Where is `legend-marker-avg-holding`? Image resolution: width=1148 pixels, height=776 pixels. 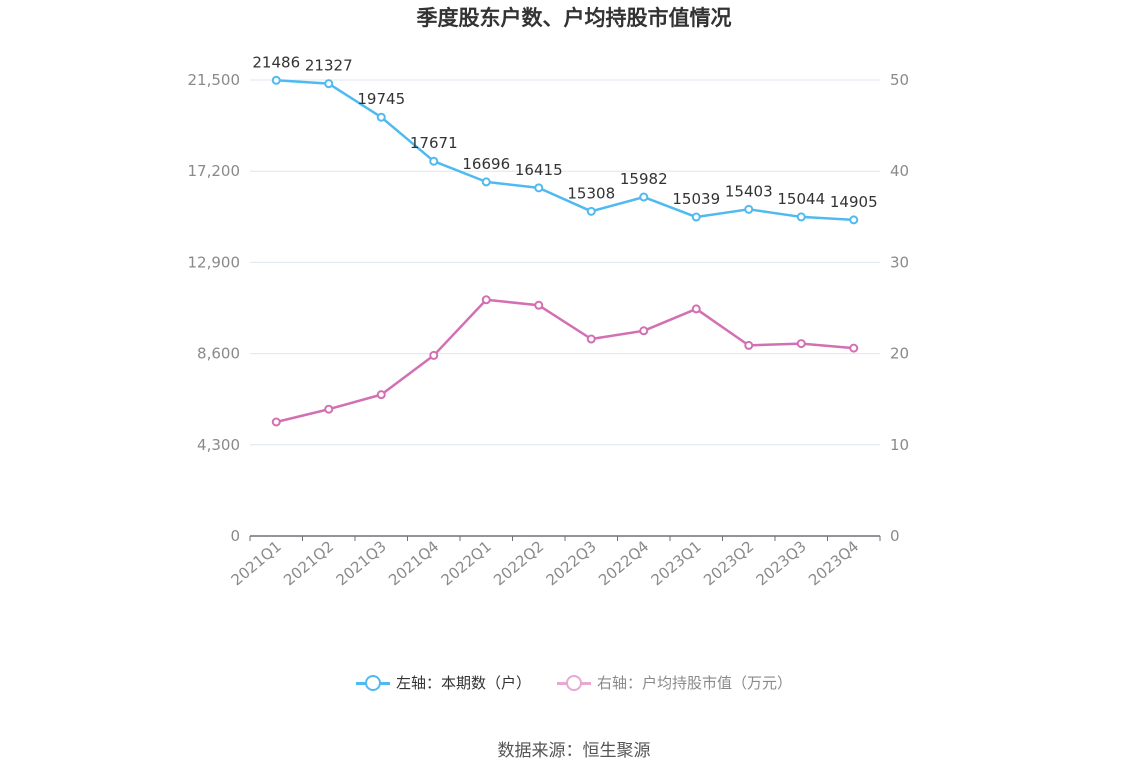 legend-marker-avg-holding is located at coordinates (574, 683).